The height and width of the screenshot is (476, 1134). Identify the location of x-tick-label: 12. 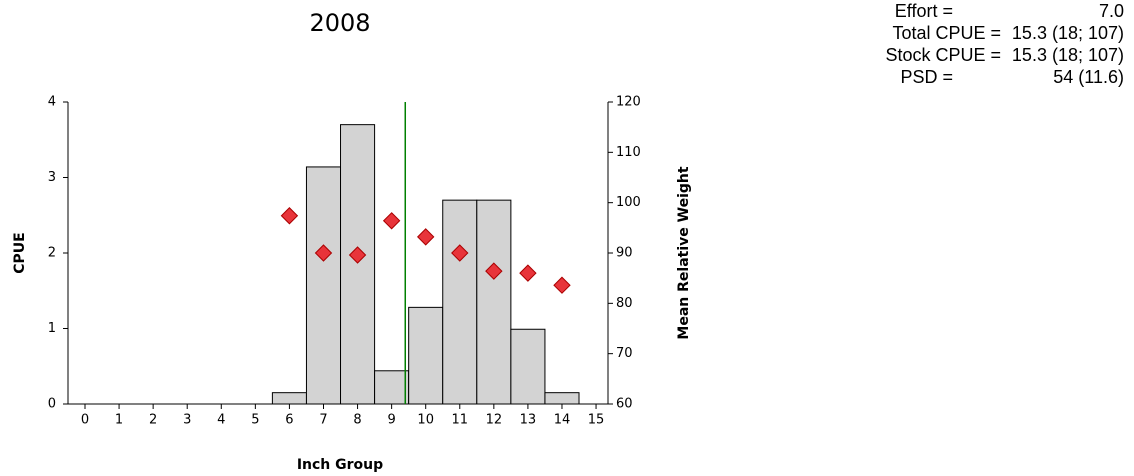
(494, 420).